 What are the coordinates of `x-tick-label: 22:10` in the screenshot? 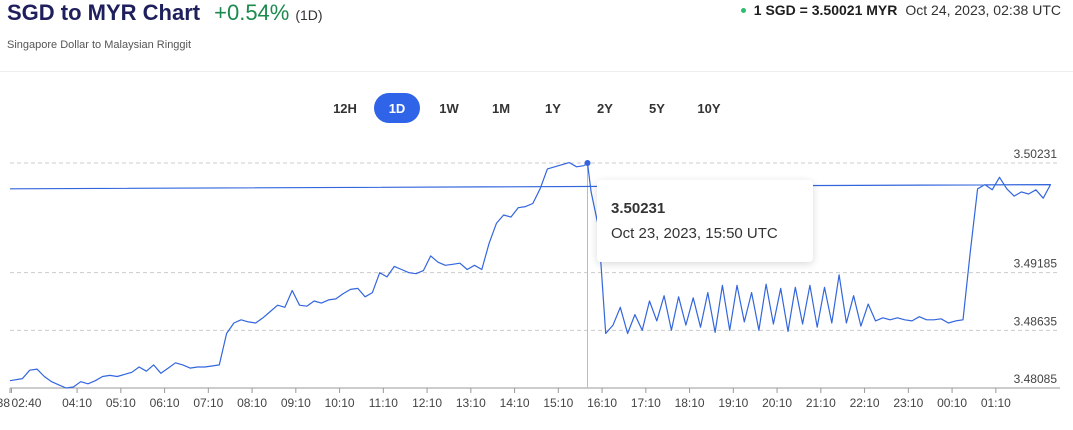 It's located at (865, 403).